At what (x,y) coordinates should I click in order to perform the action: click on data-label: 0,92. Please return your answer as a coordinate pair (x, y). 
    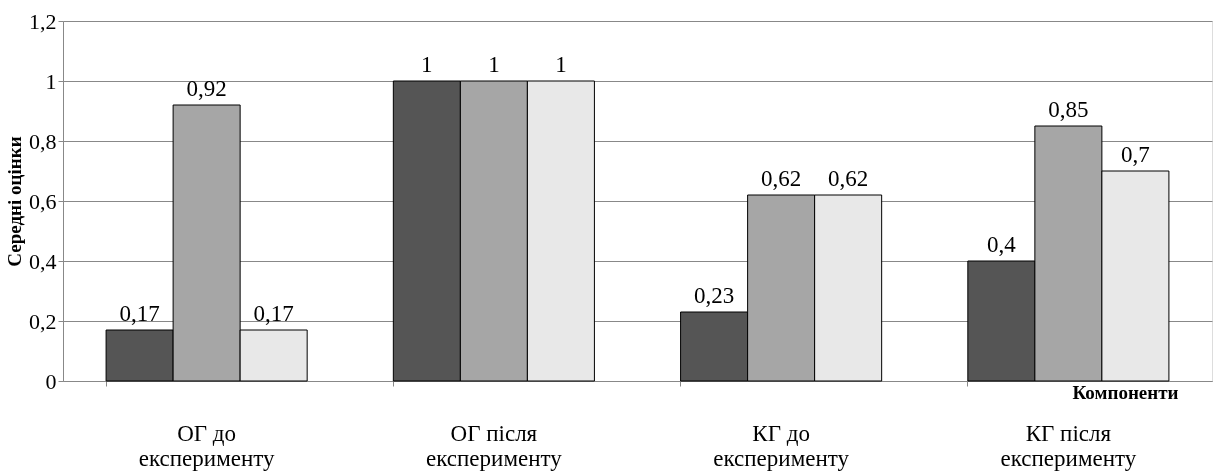
    Looking at the image, I should click on (206, 88).